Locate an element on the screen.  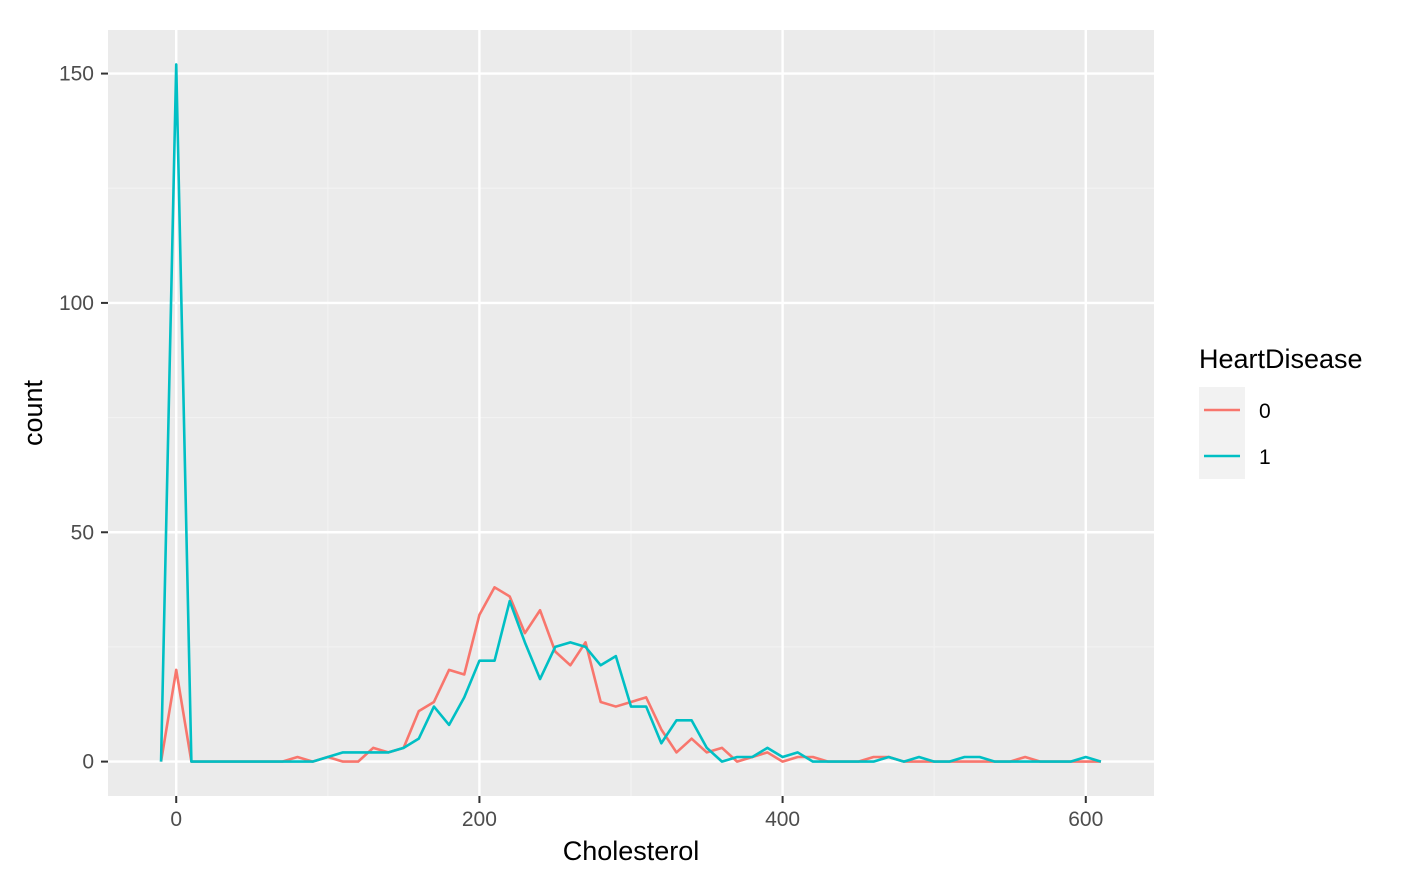
y-axis-title: count is located at coordinates (33, 412).